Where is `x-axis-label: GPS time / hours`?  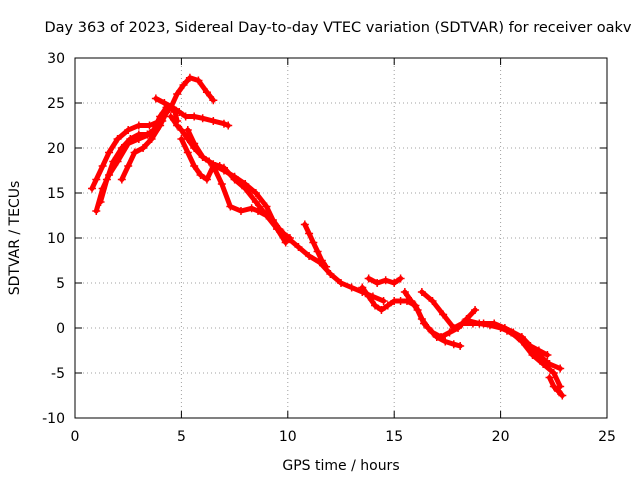 x-axis-label: GPS time / hours is located at coordinates (340, 466).